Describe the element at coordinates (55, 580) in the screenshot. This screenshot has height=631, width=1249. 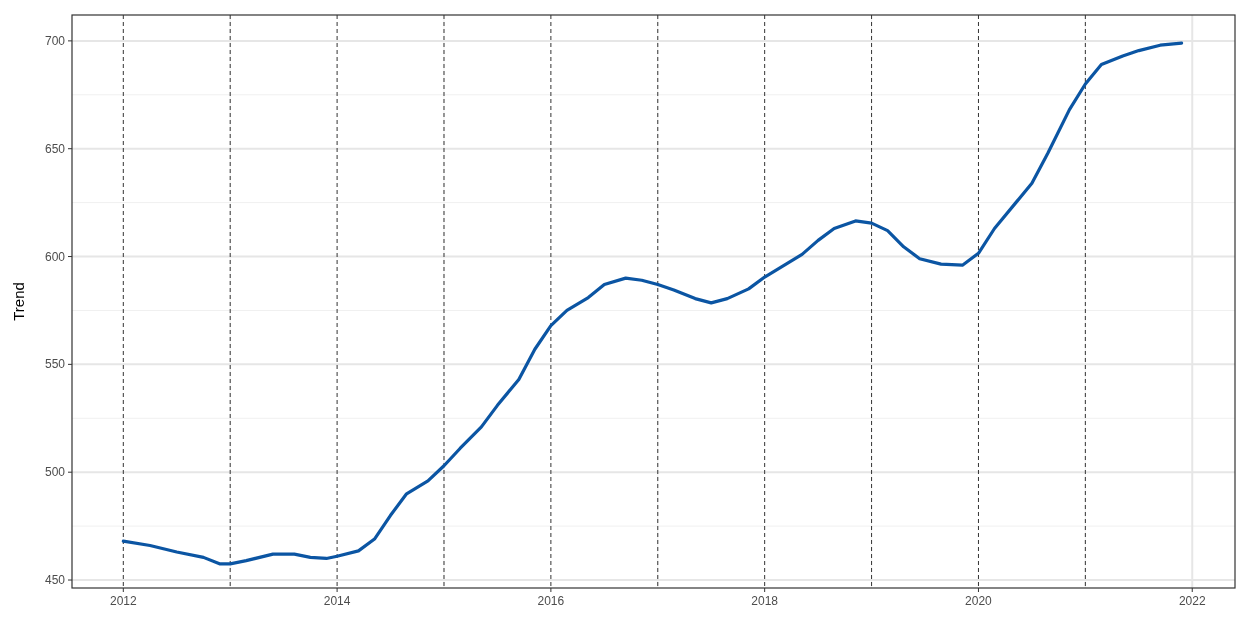
I see `y-tick-label: 450` at that location.